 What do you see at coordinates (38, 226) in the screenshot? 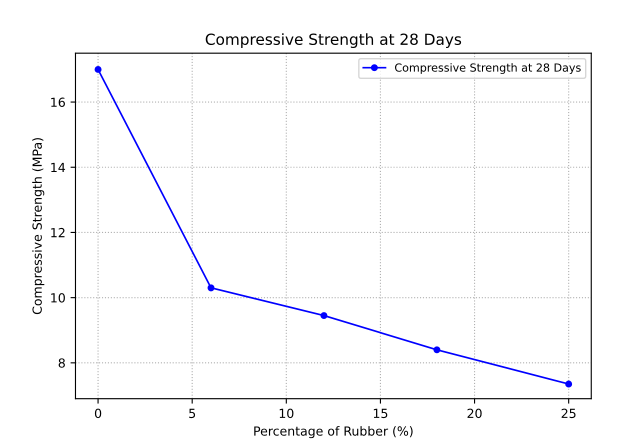
I see `y-axis-title: Compressive Strength (MPa)` at bounding box center [38, 226].